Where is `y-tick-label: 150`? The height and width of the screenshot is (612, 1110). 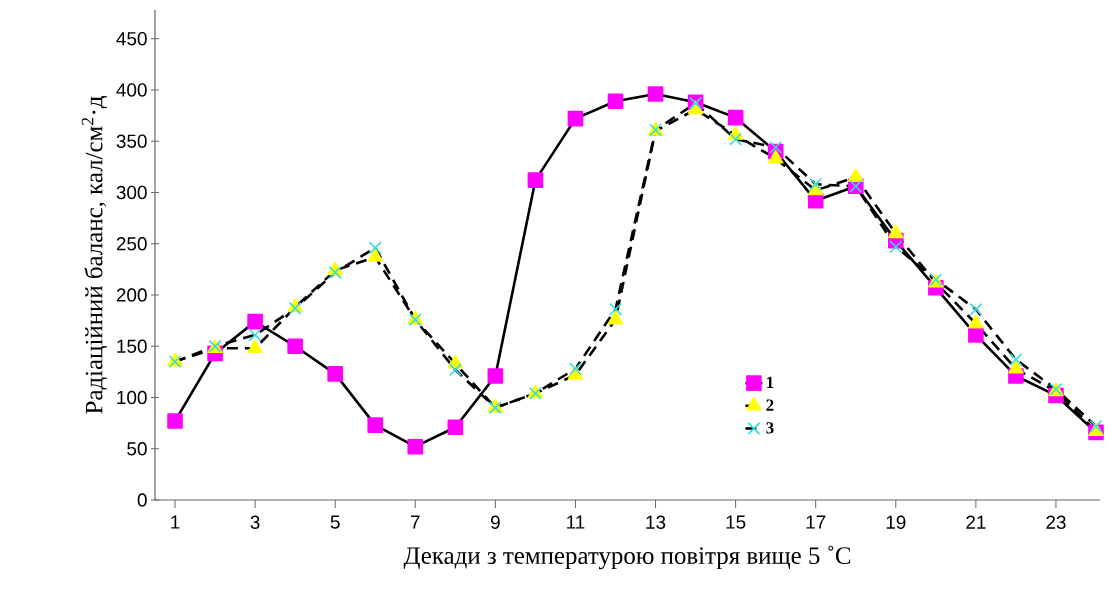
y-tick-label: 150 is located at coordinates (132, 346).